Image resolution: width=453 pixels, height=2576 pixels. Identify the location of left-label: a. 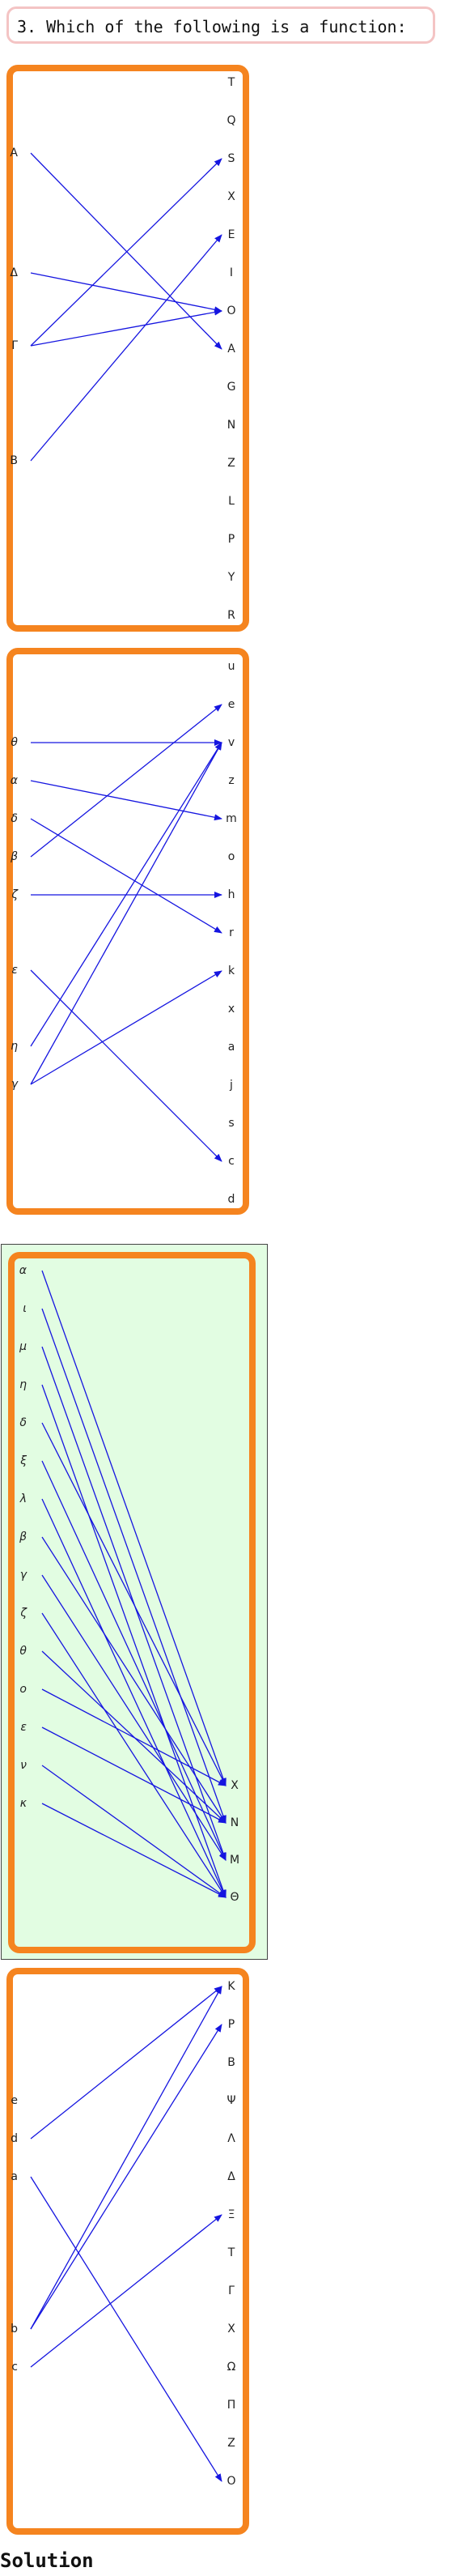
(15, 2176).